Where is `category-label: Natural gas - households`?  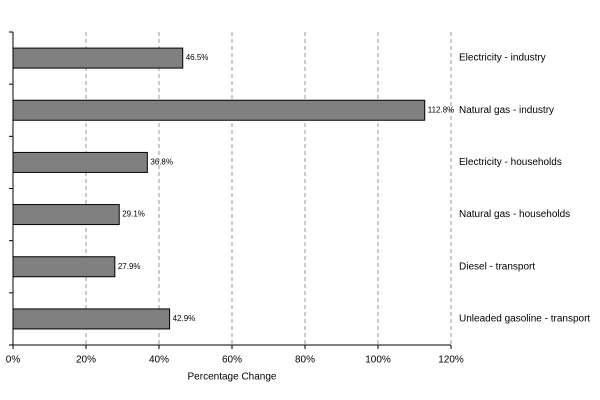 category-label: Natural gas - households is located at coordinates (514, 214).